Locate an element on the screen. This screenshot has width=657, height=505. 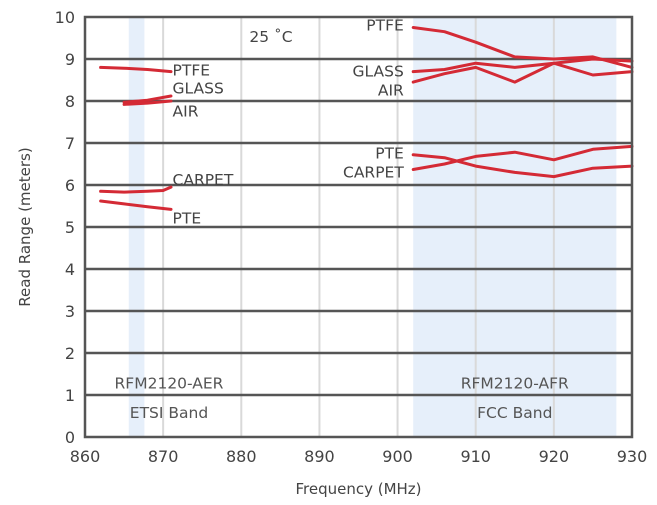
y-tick-label: 4 is located at coordinates (70, 269).